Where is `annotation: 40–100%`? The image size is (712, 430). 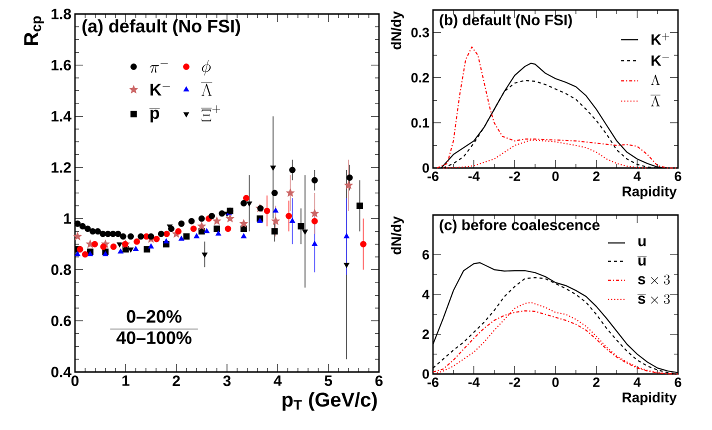 annotation: 40–100% is located at coordinates (154, 337).